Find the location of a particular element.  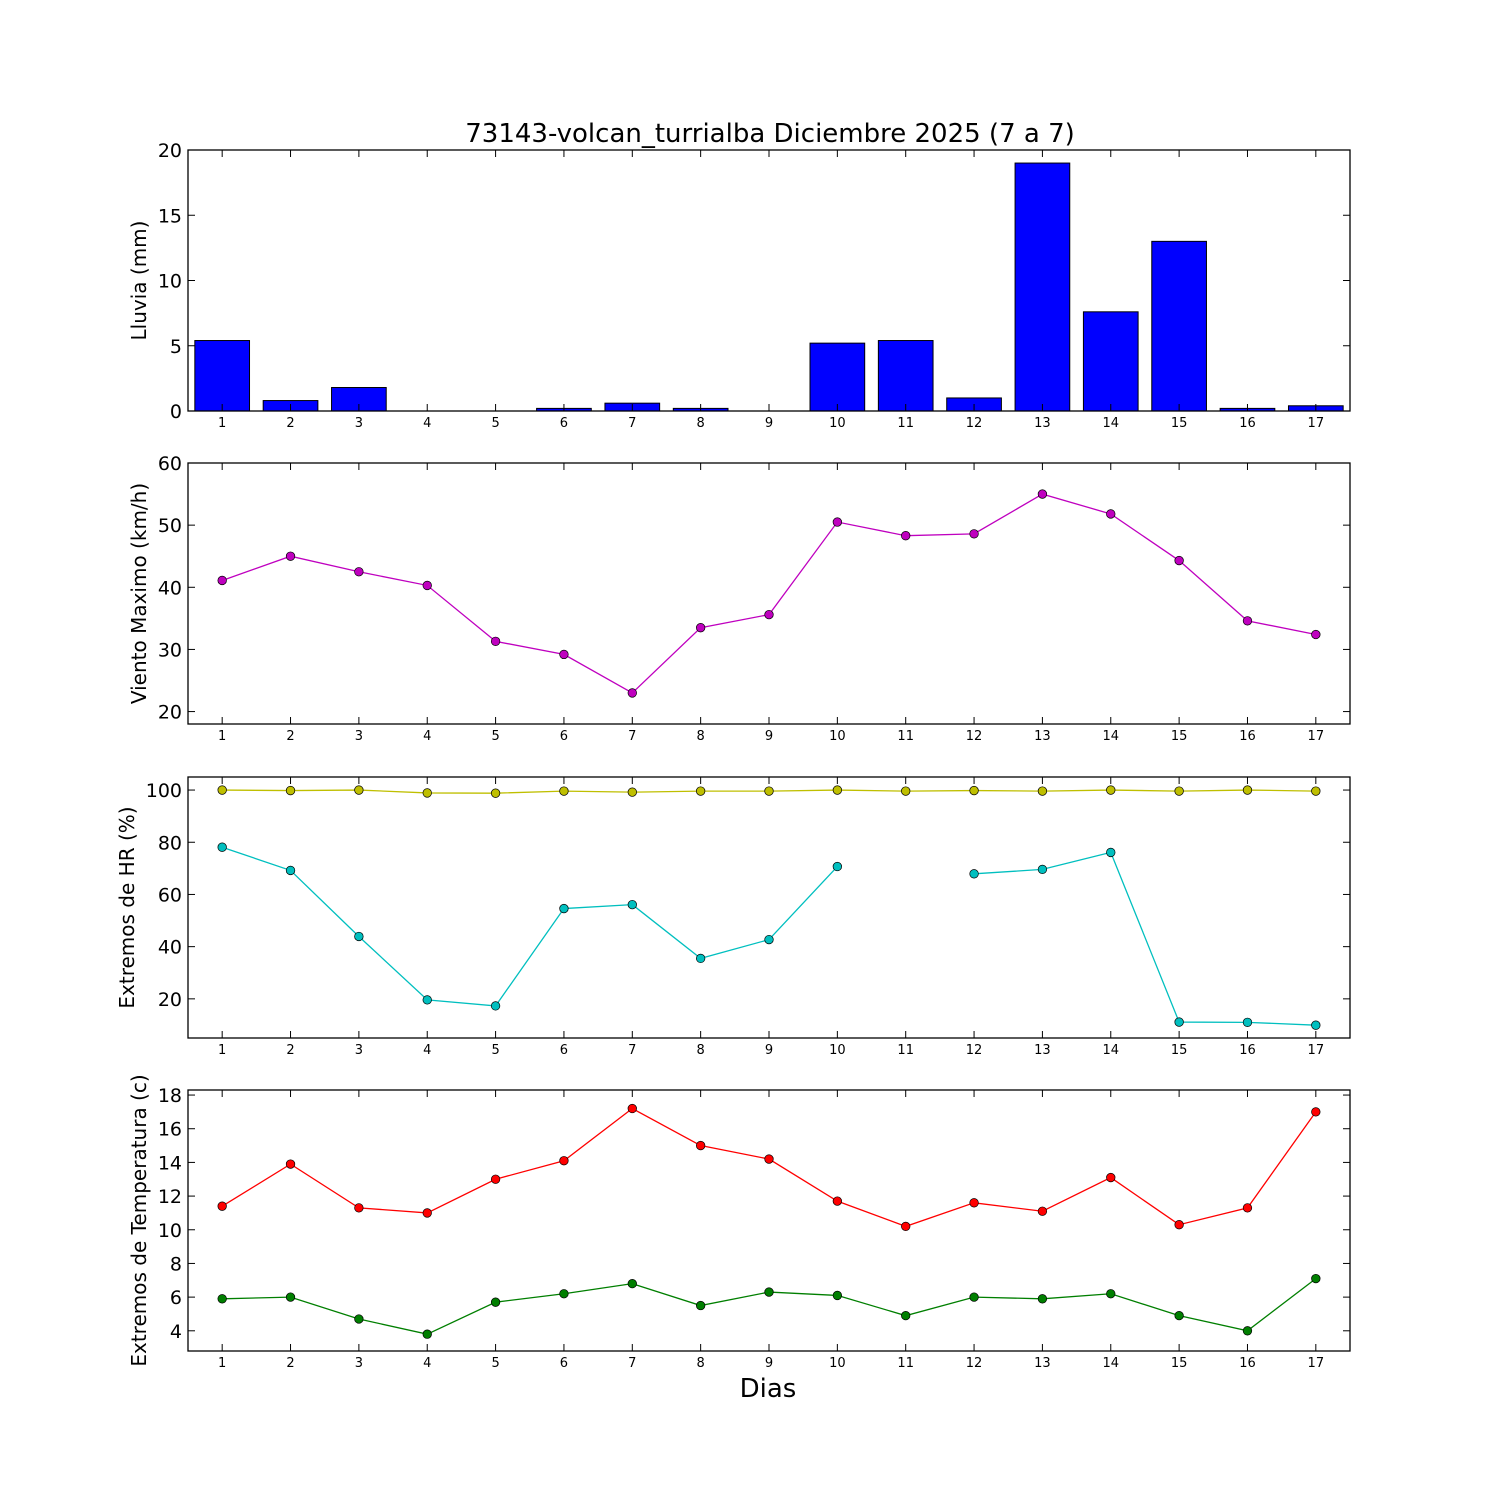

y-axis-label: Lluvia (mm) is located at coordinates (139, 281).